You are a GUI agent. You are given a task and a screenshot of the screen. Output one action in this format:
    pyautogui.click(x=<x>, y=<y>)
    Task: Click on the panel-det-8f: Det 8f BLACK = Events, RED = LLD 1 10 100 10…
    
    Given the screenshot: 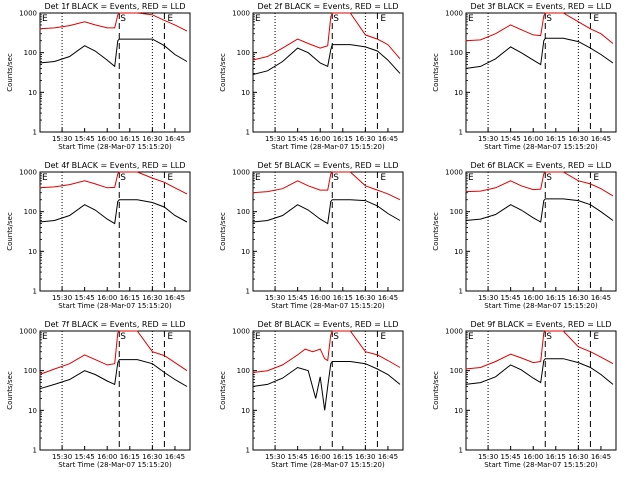 What is the action you would take?
    pyautogui.click(x=311, y=394)
    